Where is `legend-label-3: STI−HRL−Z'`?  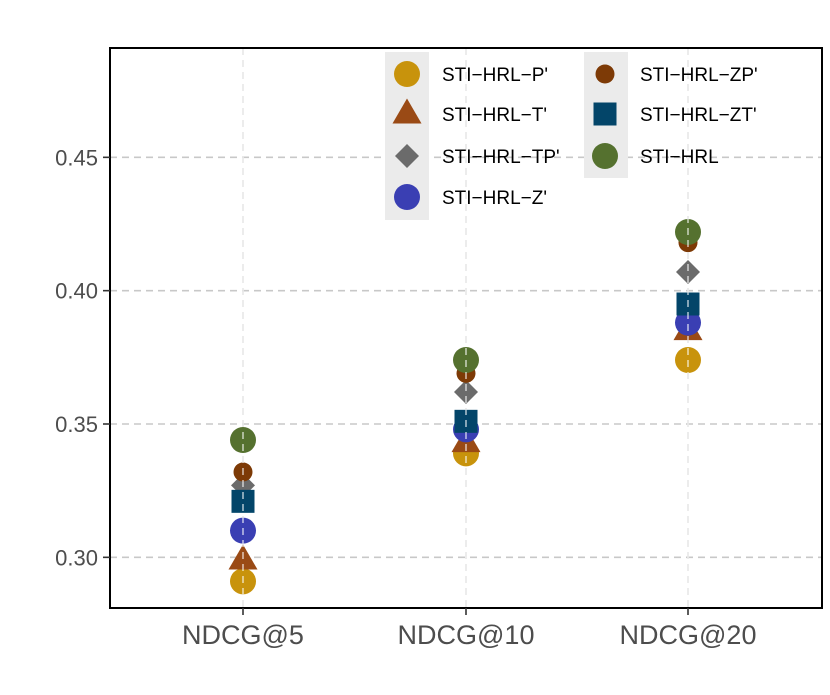
legend-label-3: STI−HRL−Z' is located at coordinates (494, 198).